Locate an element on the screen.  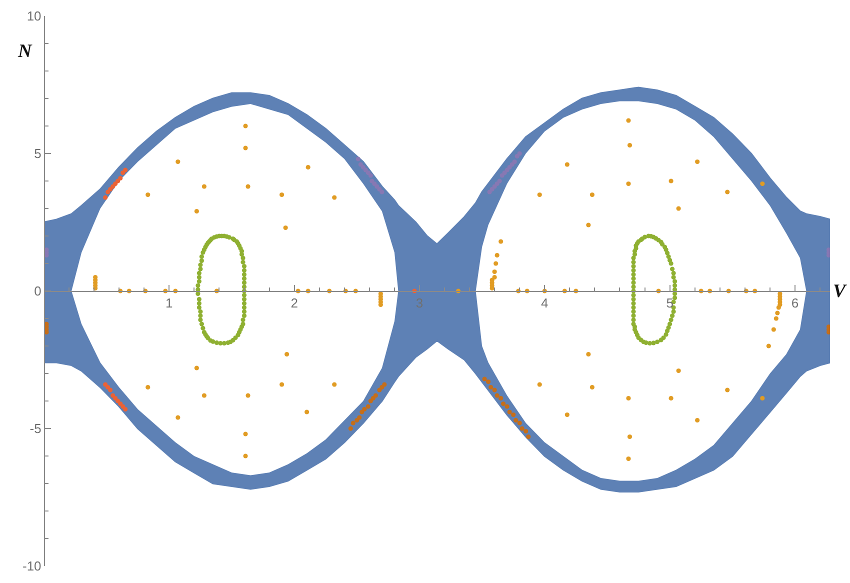
x-tick-label: 1 is located at coordinates (169, 303).